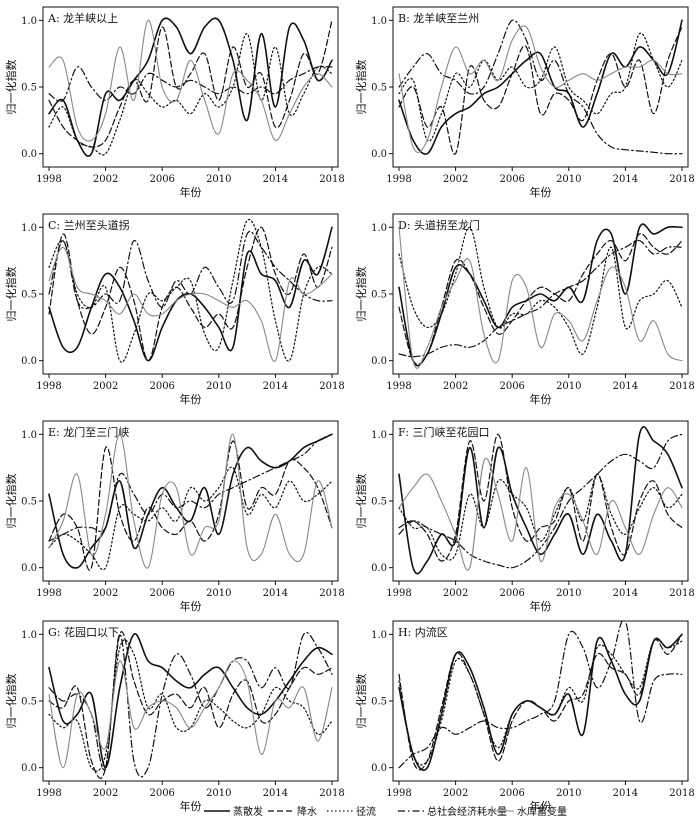  Describe the element at coordinates (248, 811) in the screenshot. I see `legend-label-evap: 蒸散发` at that location.